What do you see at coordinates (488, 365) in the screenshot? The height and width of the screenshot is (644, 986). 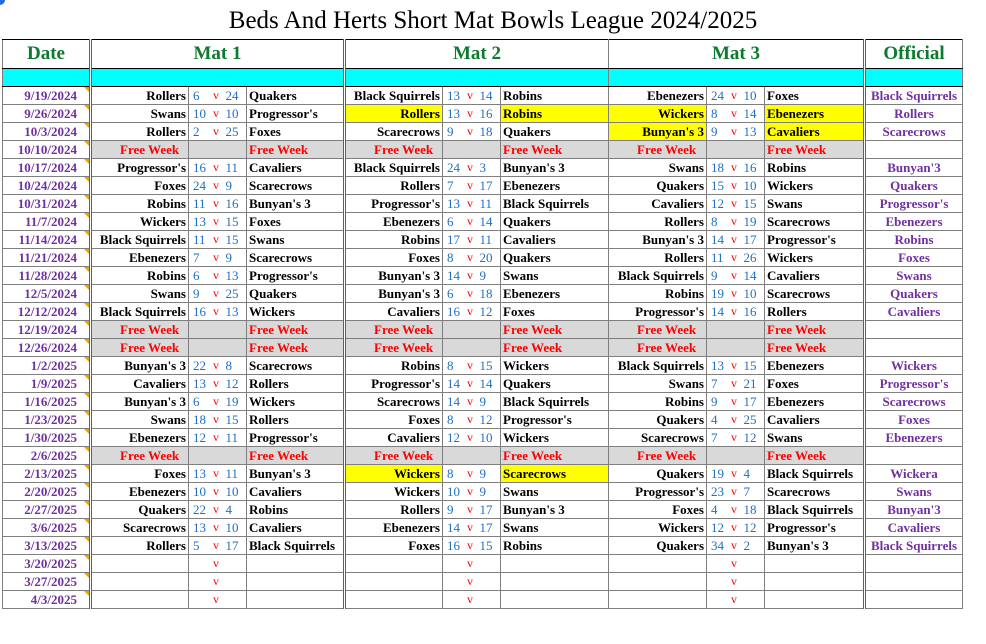 I see `away-score: 15` at bounding box center [488, 365].